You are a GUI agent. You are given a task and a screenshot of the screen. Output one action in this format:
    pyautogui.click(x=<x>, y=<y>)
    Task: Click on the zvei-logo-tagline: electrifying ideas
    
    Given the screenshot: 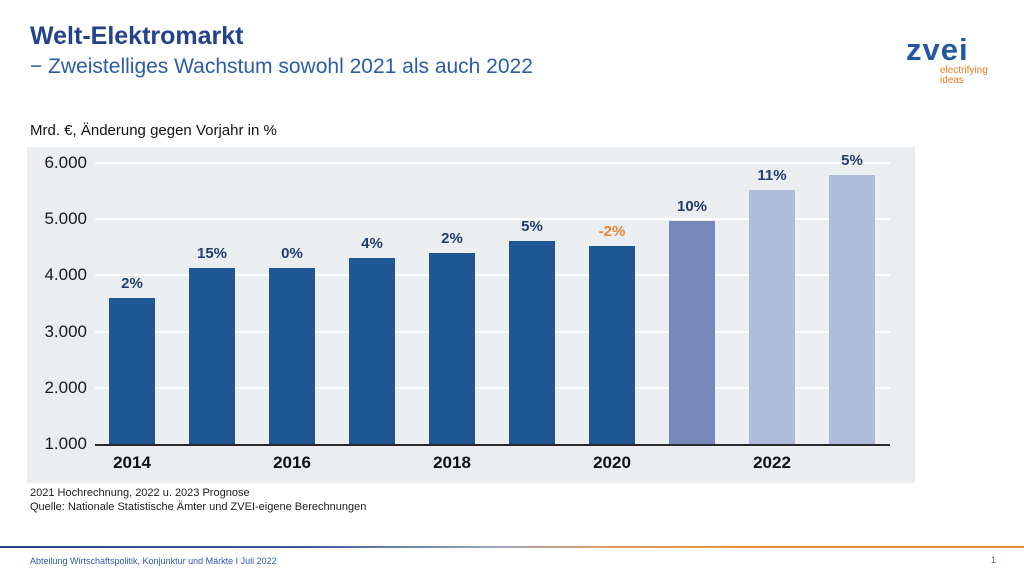 What is the action you would take?
    pyautogui.click(x=973, y=76)
    